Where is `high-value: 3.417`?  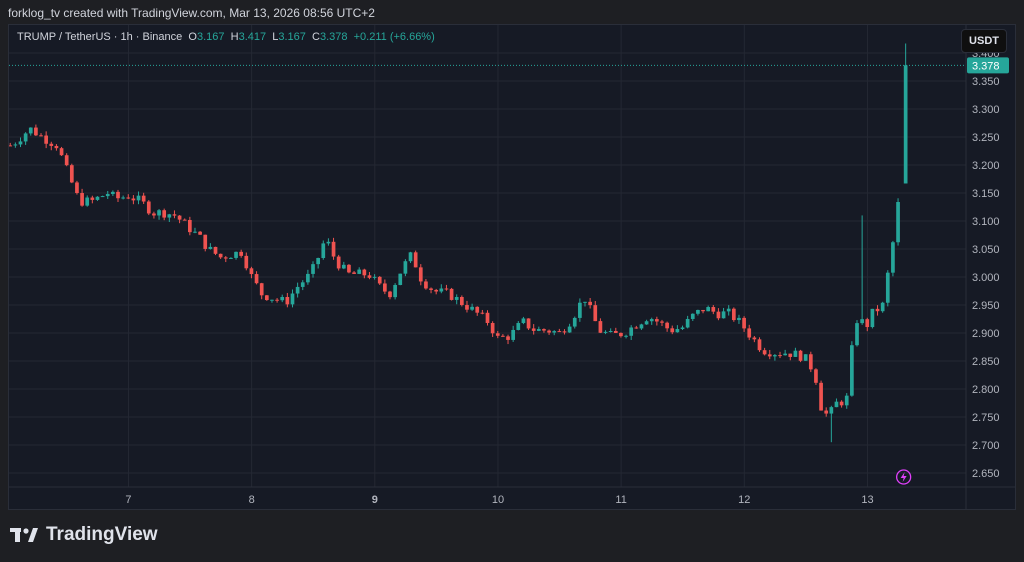
high-value: 3.417 is located at coordinates (252, 37).